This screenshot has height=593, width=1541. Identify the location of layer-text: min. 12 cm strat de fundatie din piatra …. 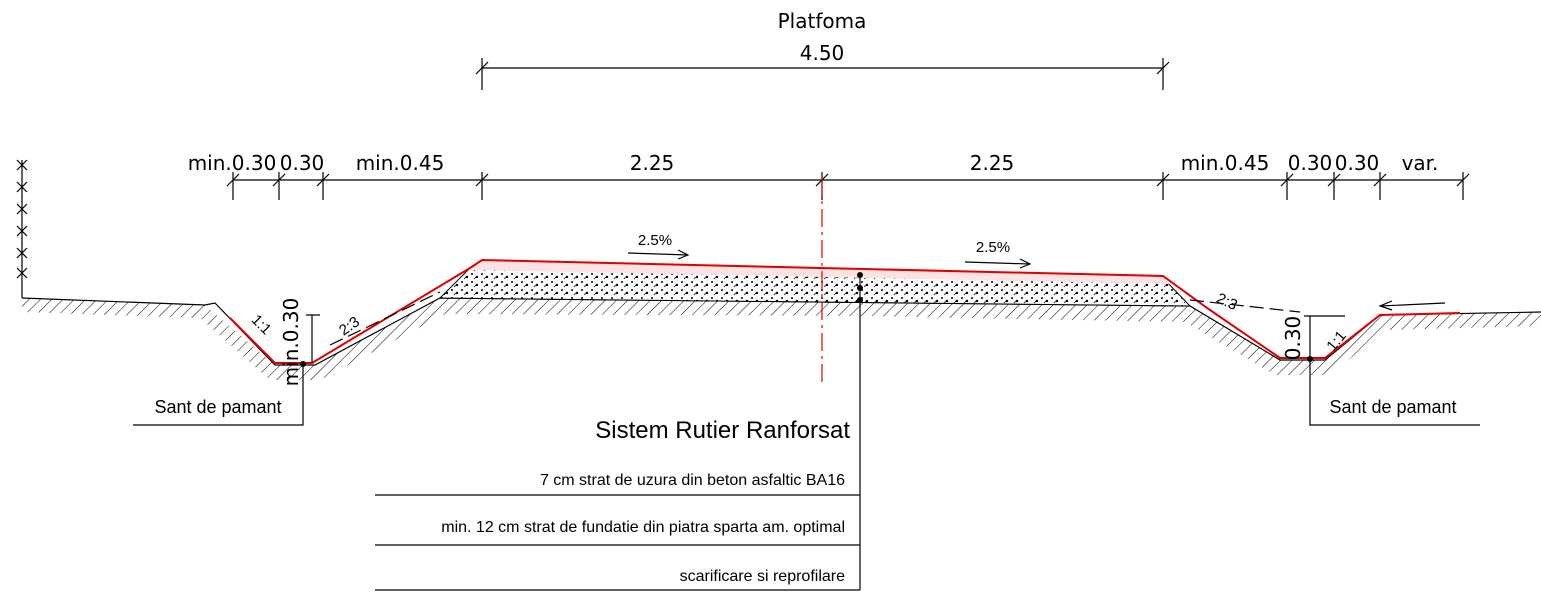
(643, 527).